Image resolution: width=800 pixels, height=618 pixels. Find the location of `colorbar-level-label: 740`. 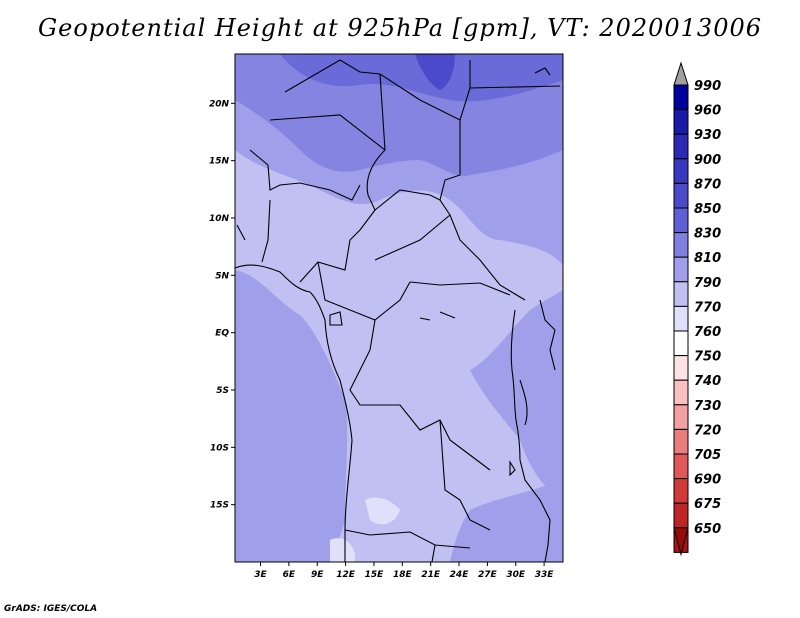

colorbar-level-label: 740 is located at coordinates (707, 381).